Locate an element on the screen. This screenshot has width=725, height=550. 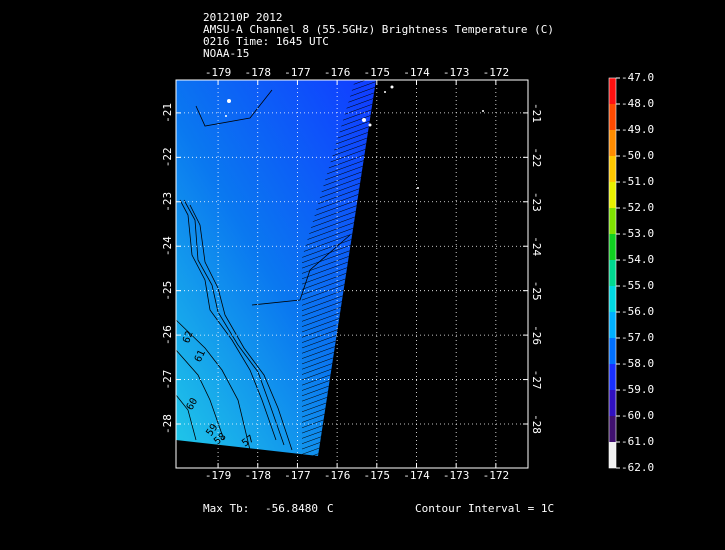
colorbar-label: -49.0 is located at coordinates (637, 129).